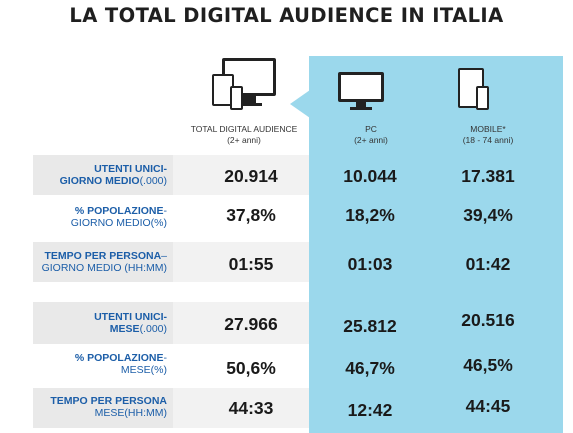  Describe the element at coordinates (108, 407) in the screenshot. I see `row-label-monthly-time: TEMPO PER PERSONA MESE(HH:MM)` at that location.